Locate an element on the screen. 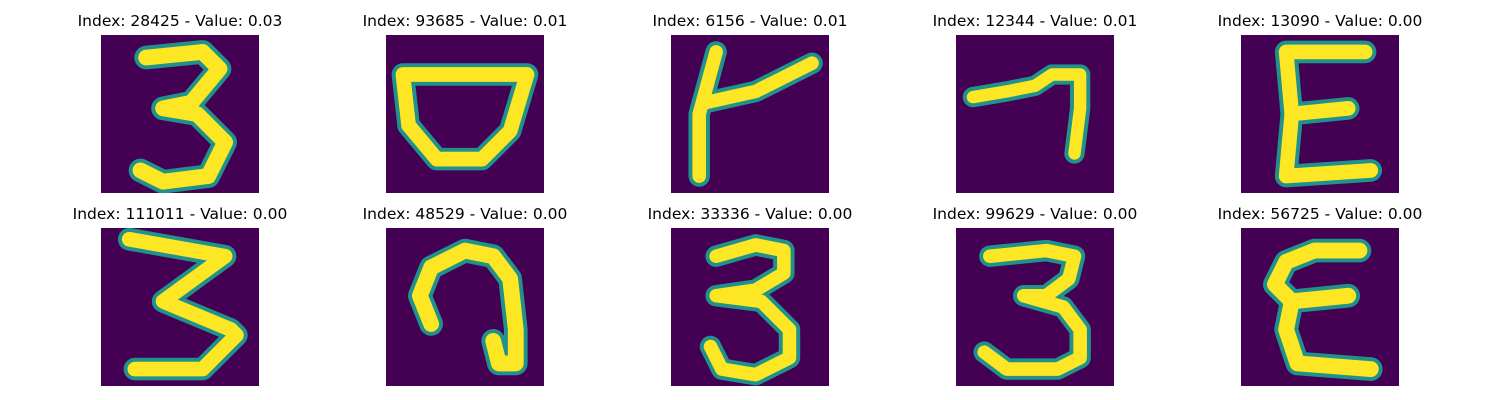  panel-title: Index: 6156 - Value: 0.01 is located at coordinates (750, 21).